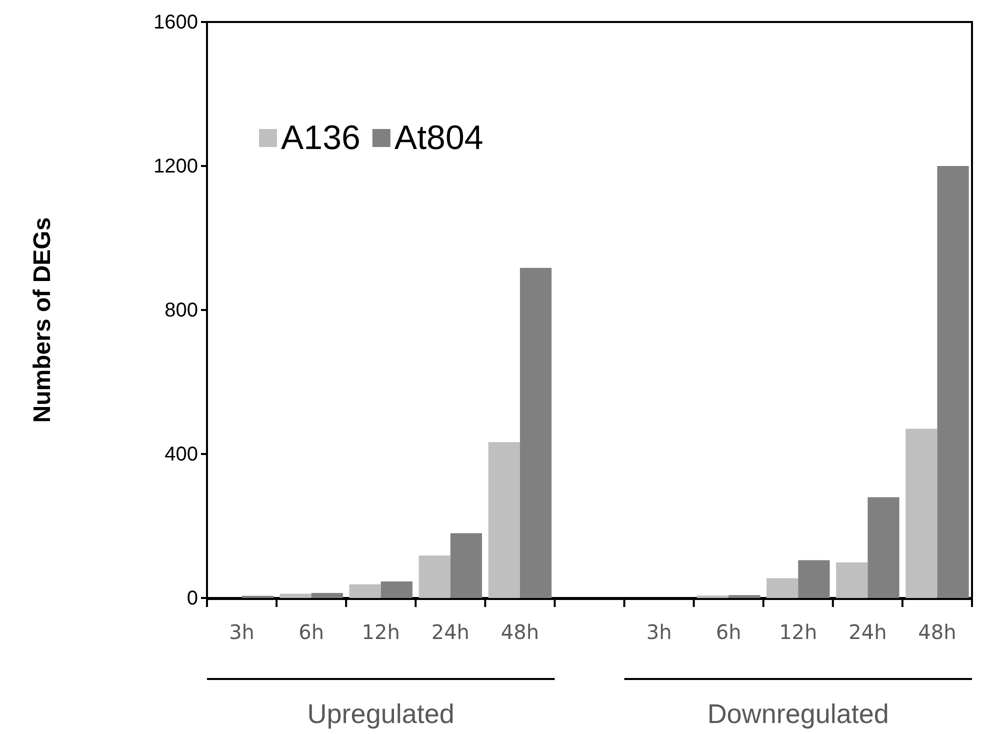  Describe the element at coordinates (181, 310) in the screenshot. I see `y-tick-label: 800` at that location.